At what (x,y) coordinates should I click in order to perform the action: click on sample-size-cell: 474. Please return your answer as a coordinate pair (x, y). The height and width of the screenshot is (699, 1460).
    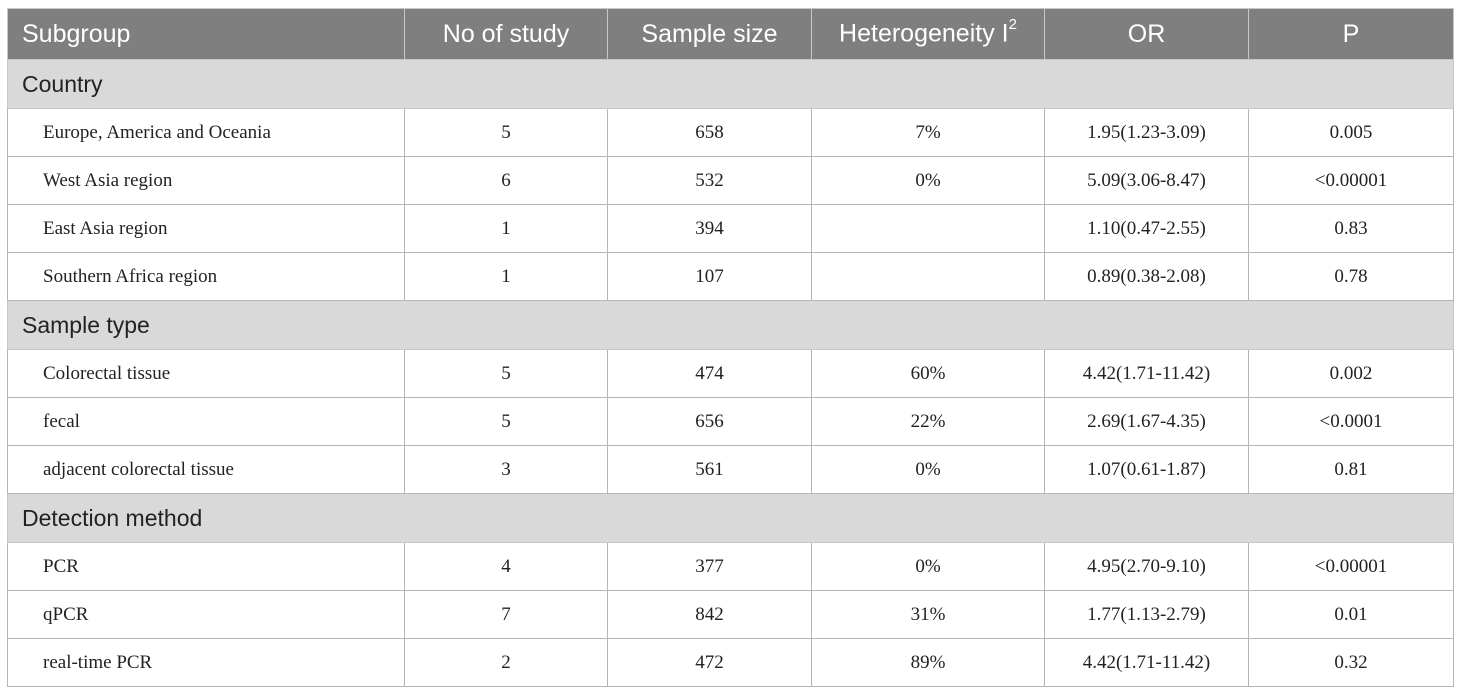
    Looking at the image, I should click on (709, 373).